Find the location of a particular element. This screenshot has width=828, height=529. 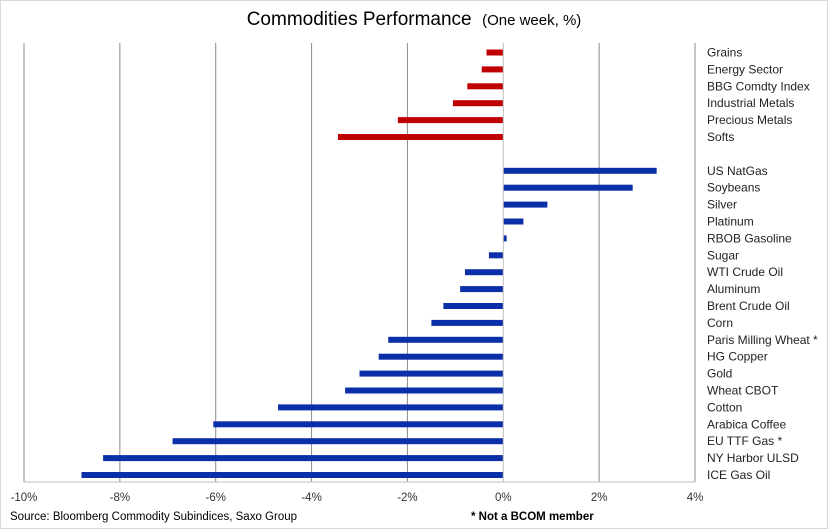

category-label: Grains is located at coordinates (724, 53).